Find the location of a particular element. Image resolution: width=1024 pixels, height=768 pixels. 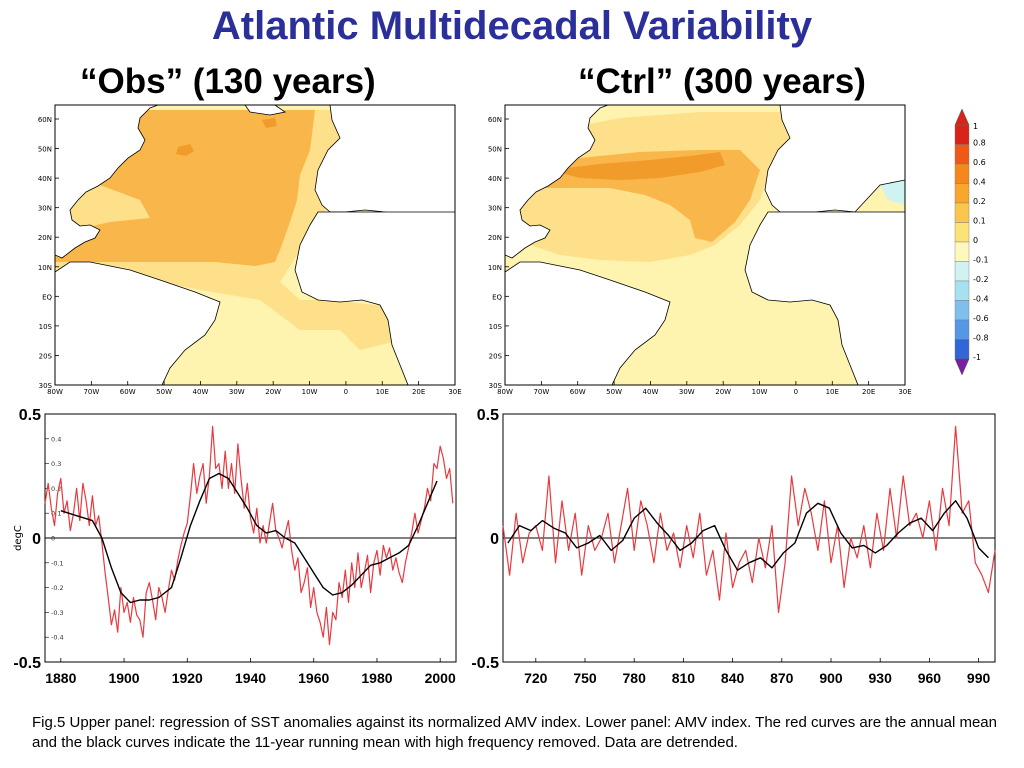

obs-lat-tick-label: 20N is located at coordinates (45, 238).